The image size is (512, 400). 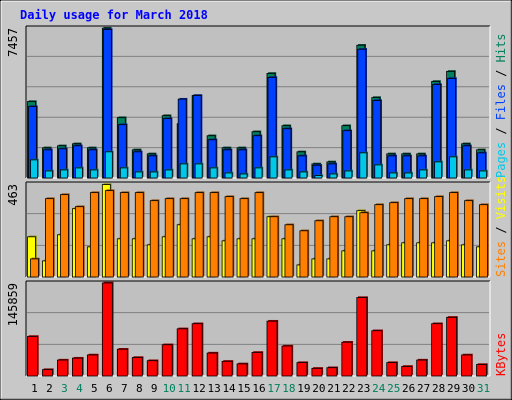 I want to click on legend-part: Sites, so click(x=501, y=259).